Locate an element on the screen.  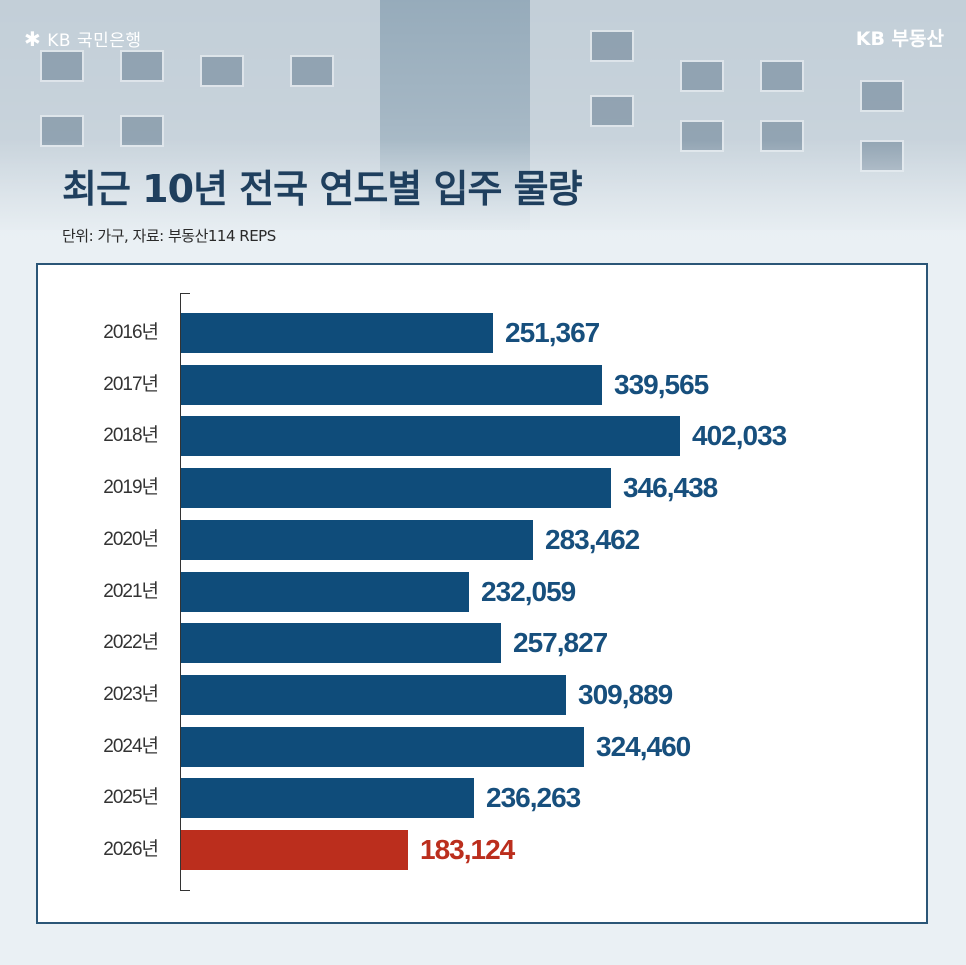
year-label: 2019년 is located at coordinates (131, 488).